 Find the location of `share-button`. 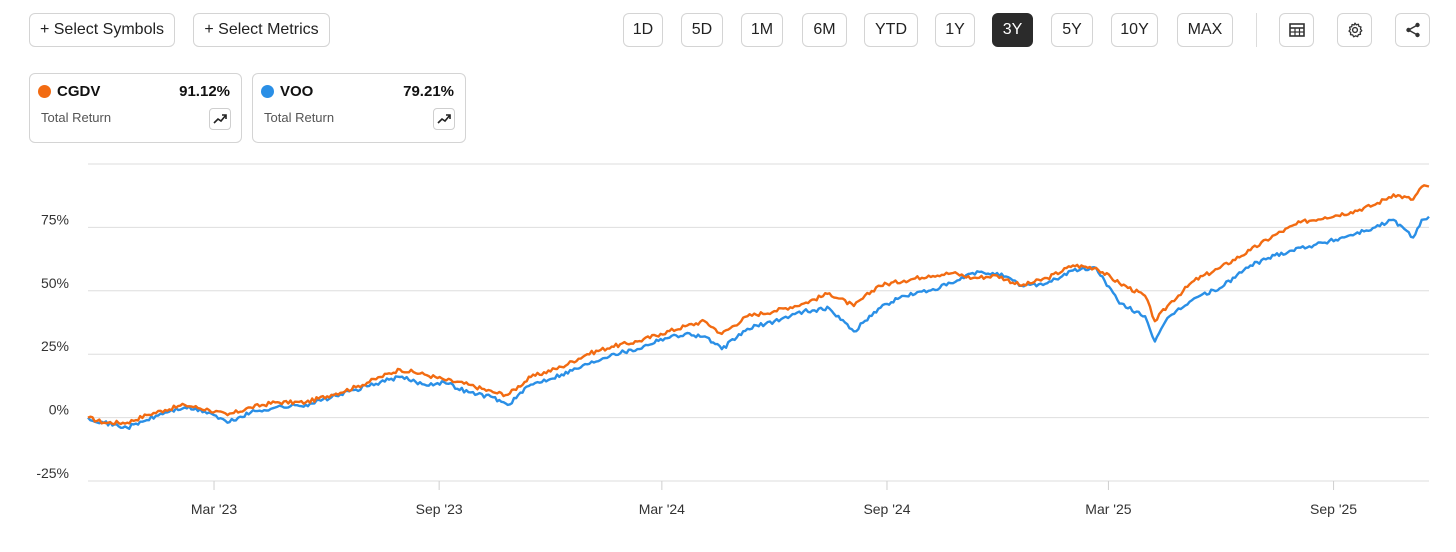

share-button is located at coordinates (1412, 30).